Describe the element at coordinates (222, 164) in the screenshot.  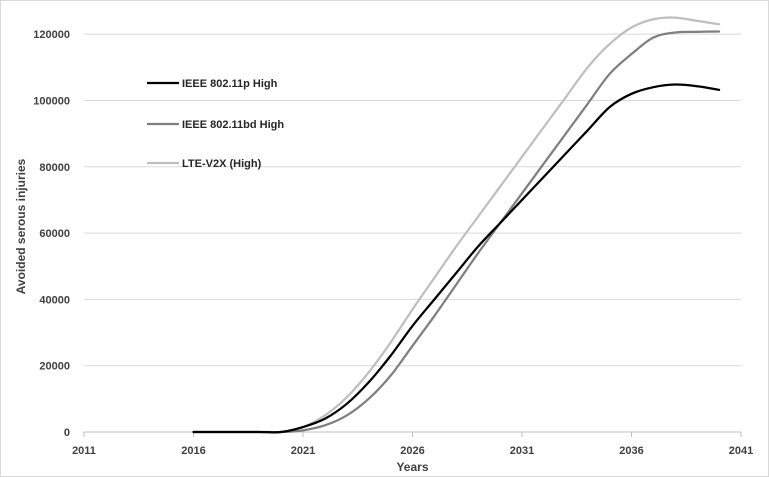
I see `legend-label-2: LTE-V2X (High)` at that location.